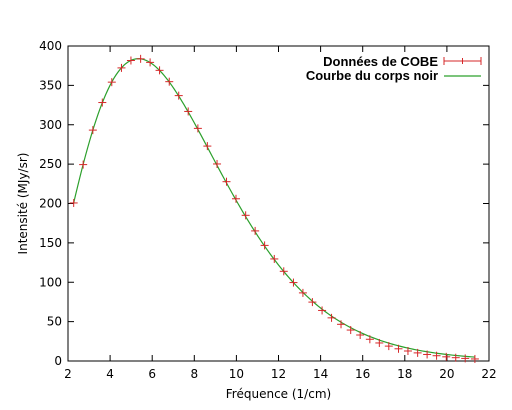 The image size is (512, 410). What do you see at coordinates (278, 374) in the screenshot?
I see `x-tick-label: 12` at bounding box center [278, 374].